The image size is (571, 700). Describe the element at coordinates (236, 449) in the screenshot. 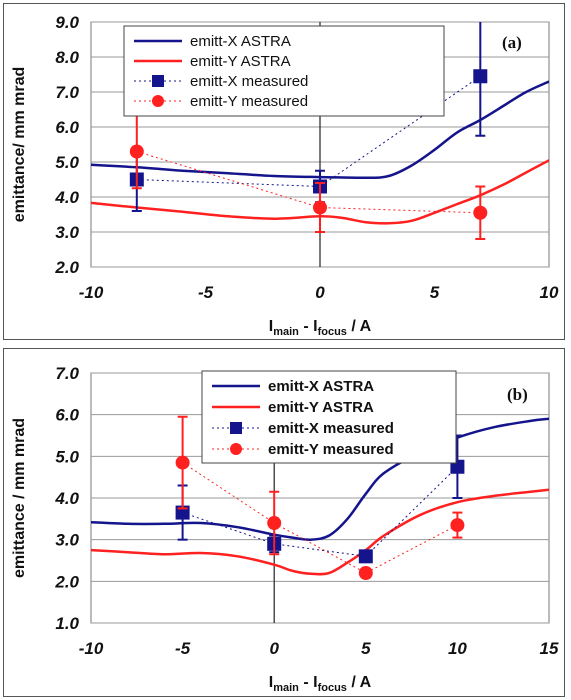

I see `chart-b-legend-swatch-emitt-y-measured` at that location.